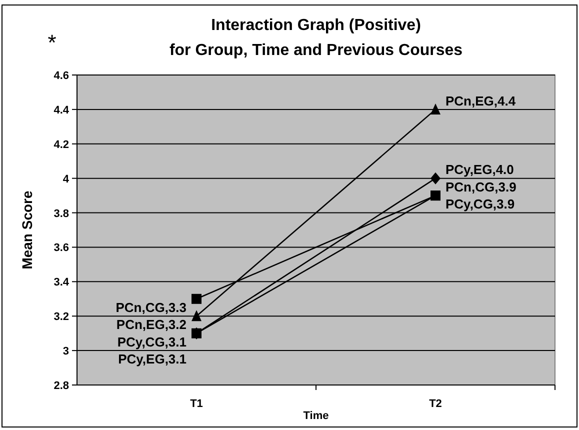  Describe the element at coordinates (62, 282) in the screenshot. I see `y-tick-label: 3.4` at that location.